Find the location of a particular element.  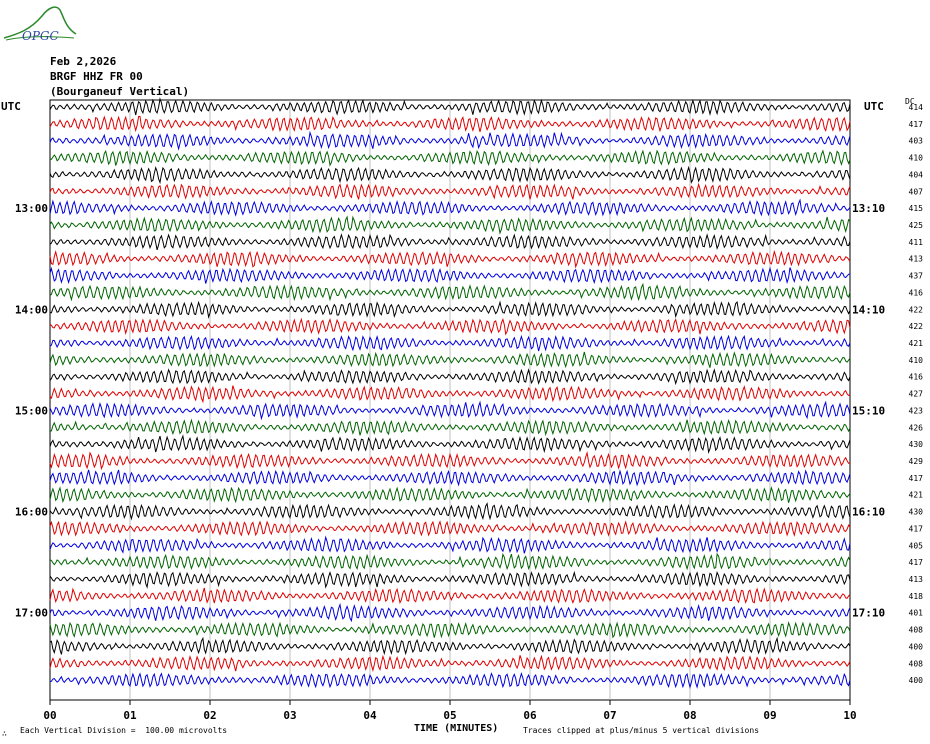

x-axis-label: TIME (MINUTES) is located at coordinates (456, 728).